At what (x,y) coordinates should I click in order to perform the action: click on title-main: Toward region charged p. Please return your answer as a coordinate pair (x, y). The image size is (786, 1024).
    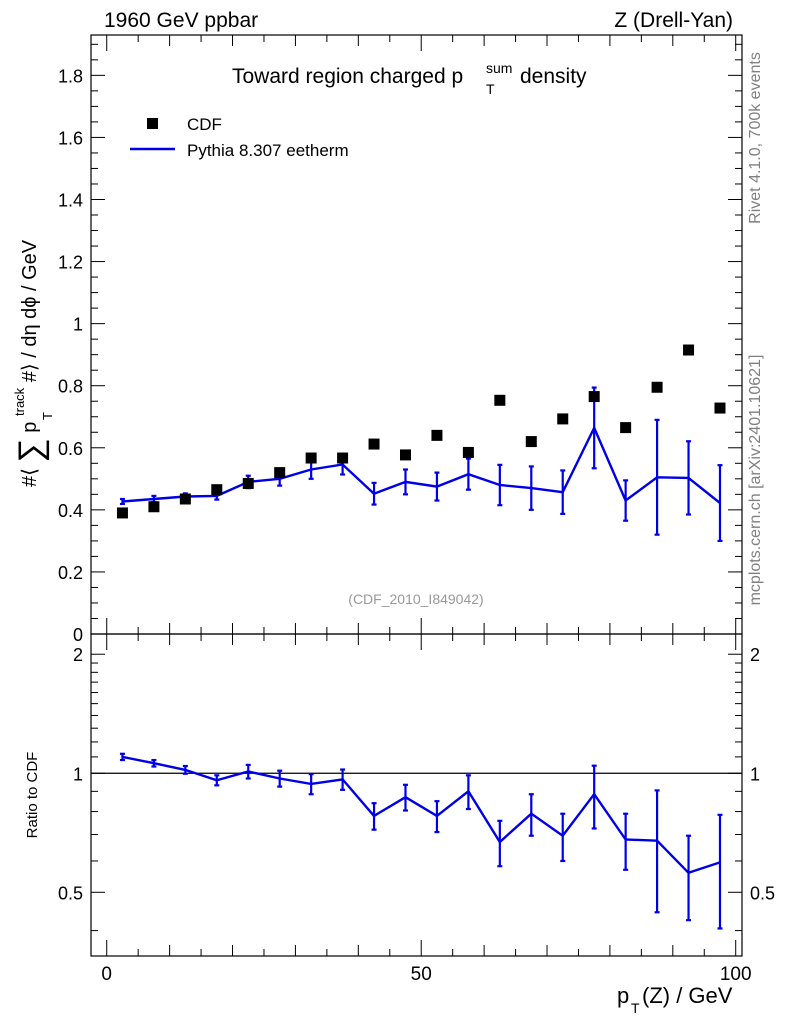
    Looking at the image, I should click on (347, 76).